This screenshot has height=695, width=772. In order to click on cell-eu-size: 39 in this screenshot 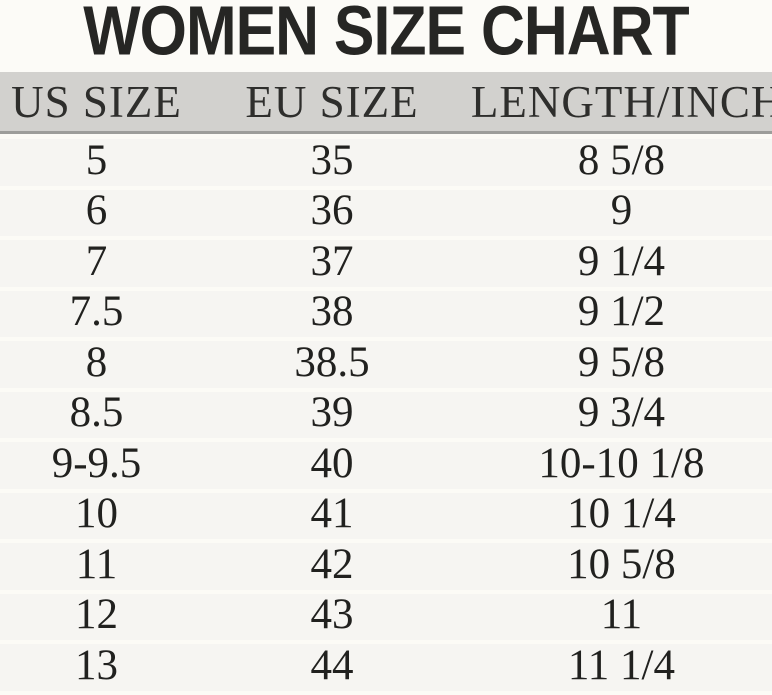, I will do `click(332, 413)`.